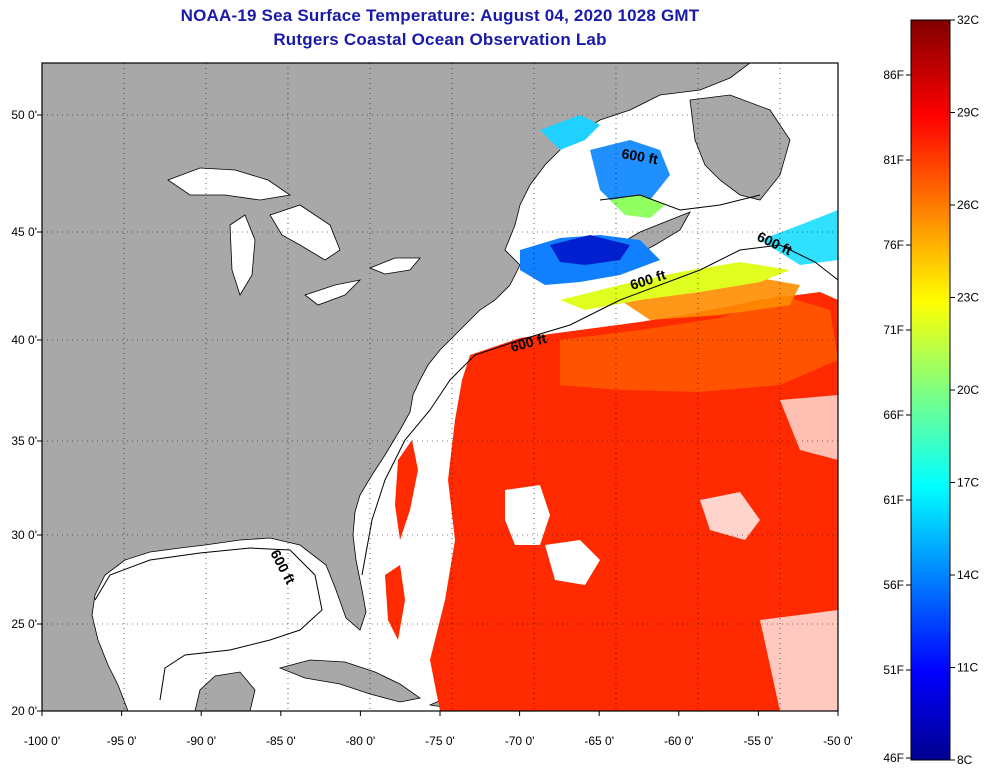  Describe the element at coordinates (24, 115) in the screenshot. I see `lat-tick-label: 50 0'` at that location.